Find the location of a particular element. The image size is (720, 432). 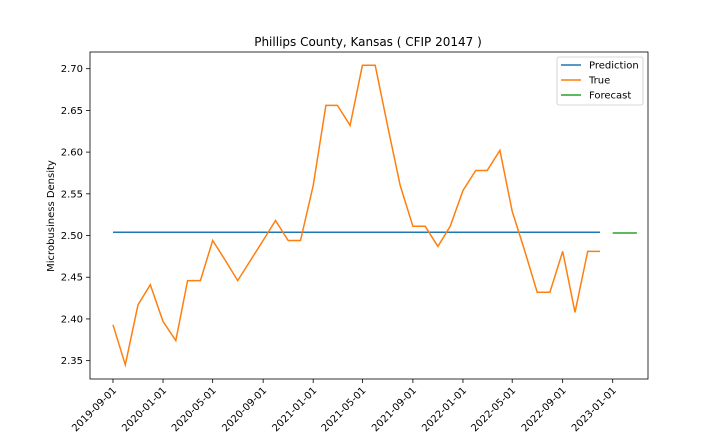

x-tick-label: 2020-09-01 is located at coordinates (244, 408).